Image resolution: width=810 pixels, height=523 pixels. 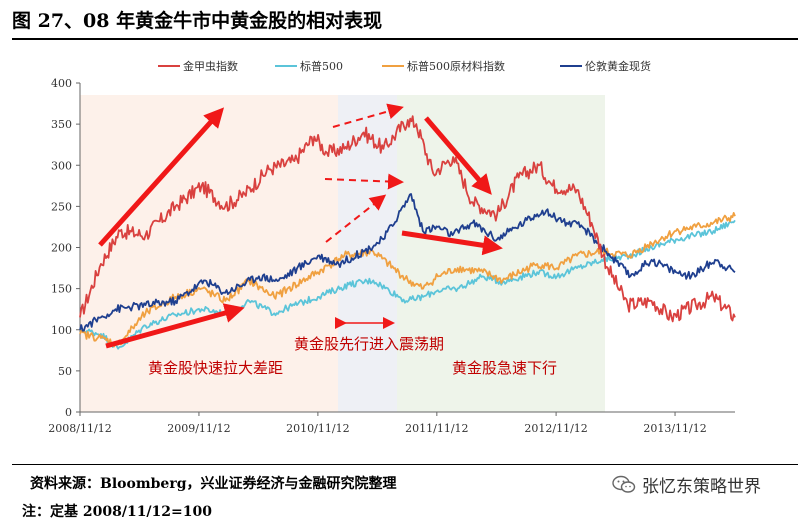 I want to click on x-tick-label: 2011/11/12, so click(x=436, y=428).